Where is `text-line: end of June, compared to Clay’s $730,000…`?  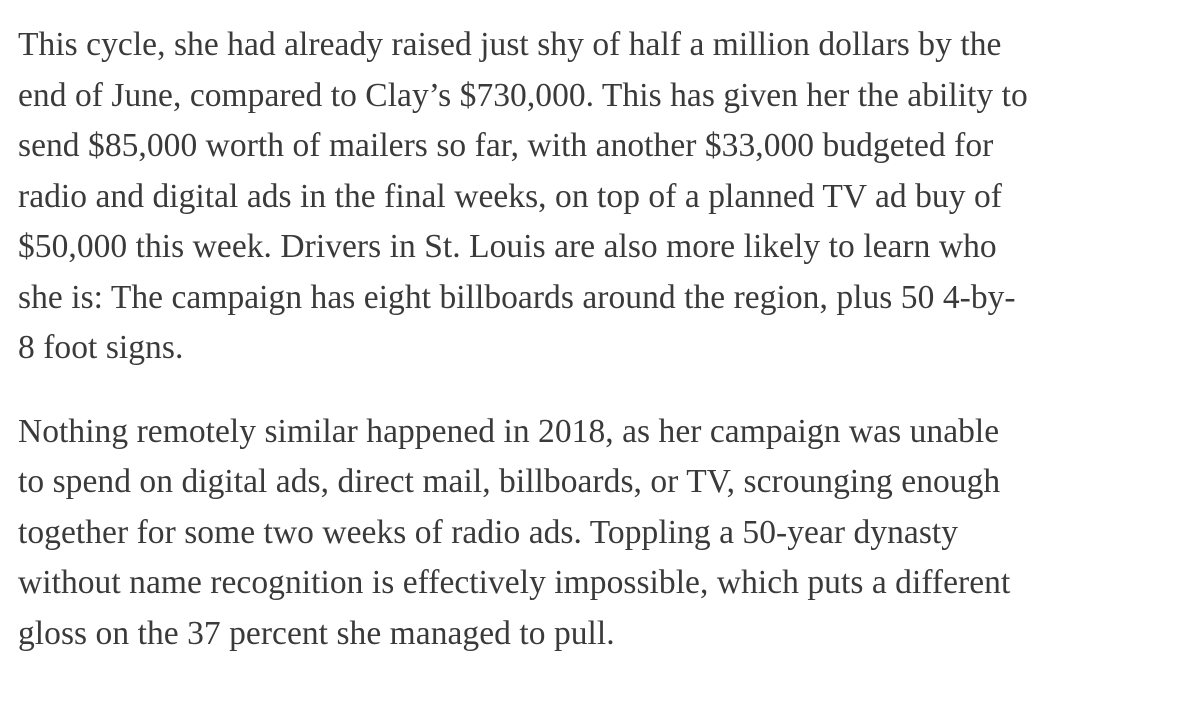
text-line: end of June, compared to Clay’s $730,000… is located at coordinates (523, 95).